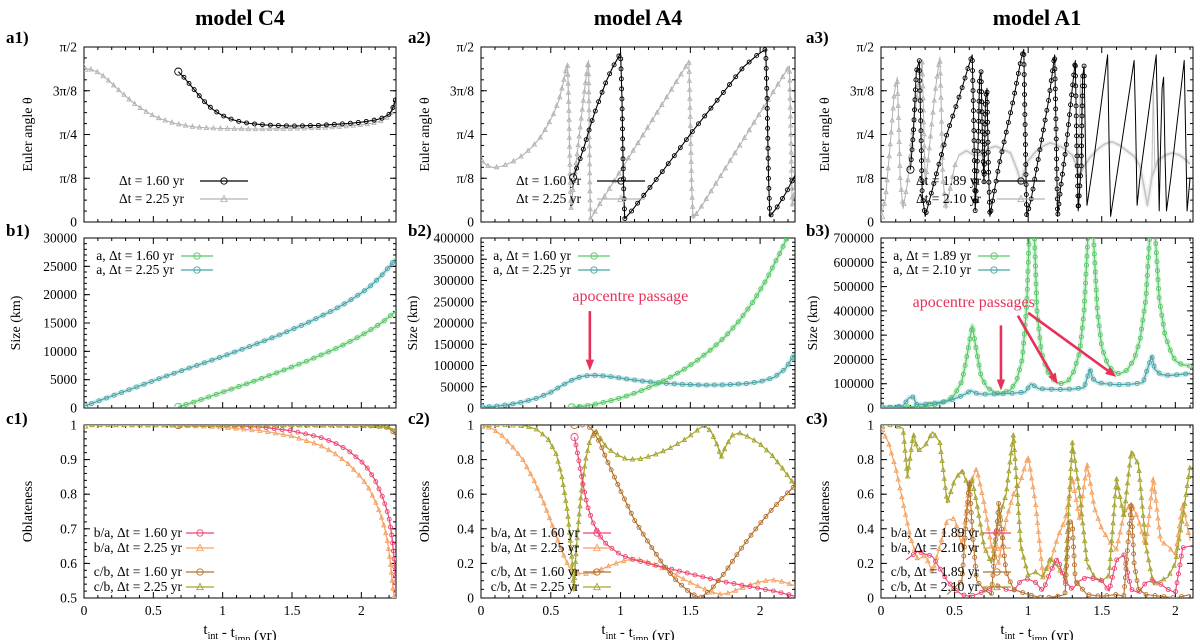 The height and width of the screenshot is (640, 1200). What do you see at coordinates (854, 262) in the screenshot?
I see `ytick-label: 600000` at bounding box center [854, 262].